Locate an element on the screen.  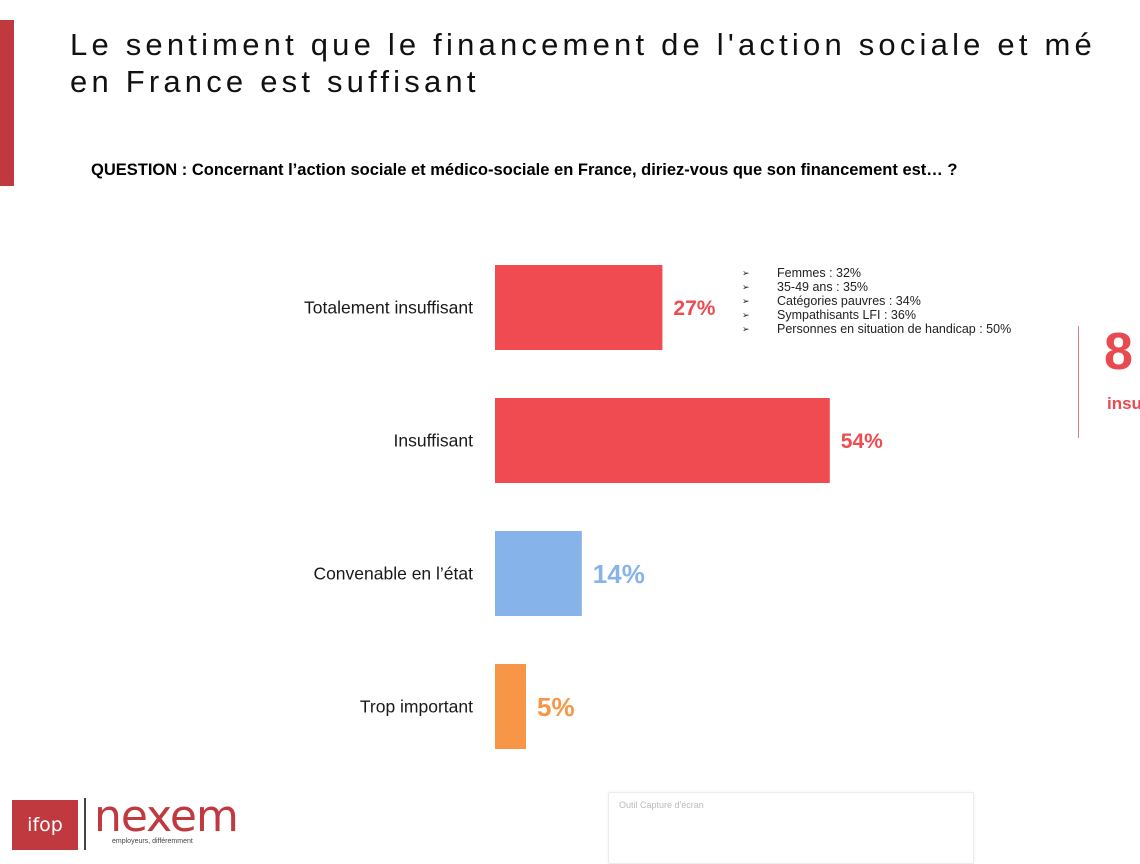
snipping-tool-title: Outil Capture d'écran is located at coordinates (661, 805).